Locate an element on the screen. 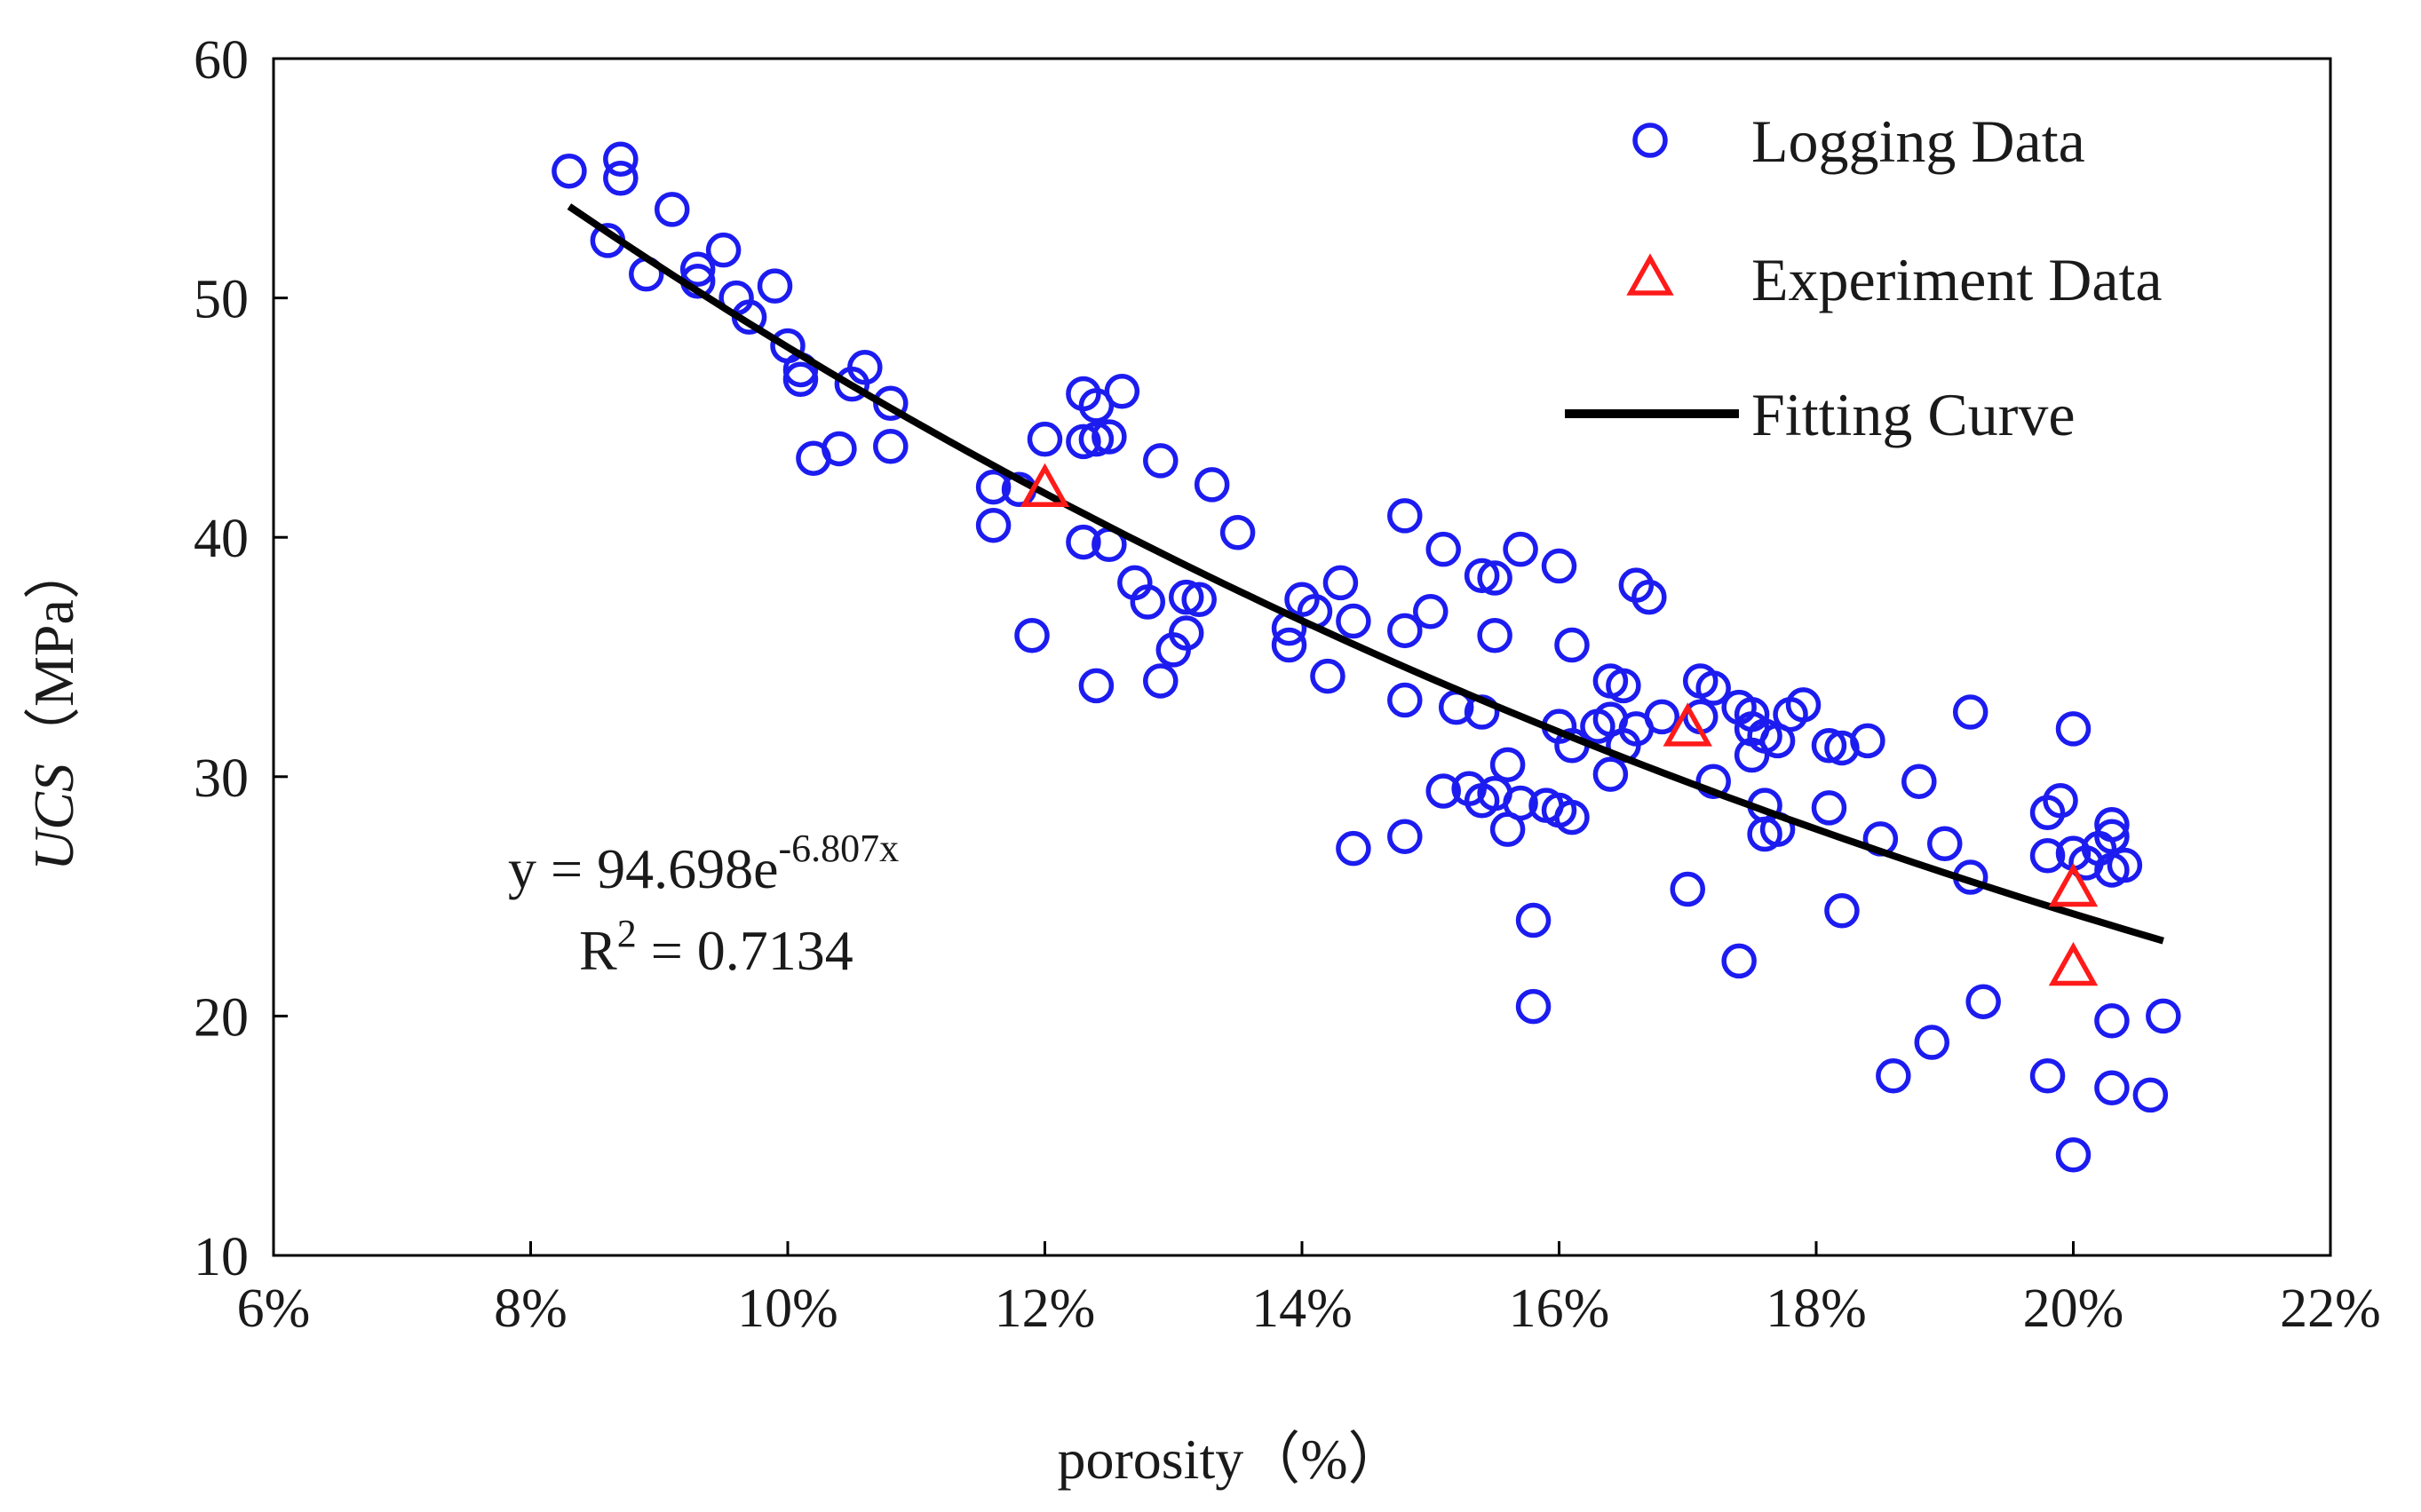 The height and width of the screenshot is (1512, 2421). r-squared-value: = 0.7134 is located at coordinates (745, 951).